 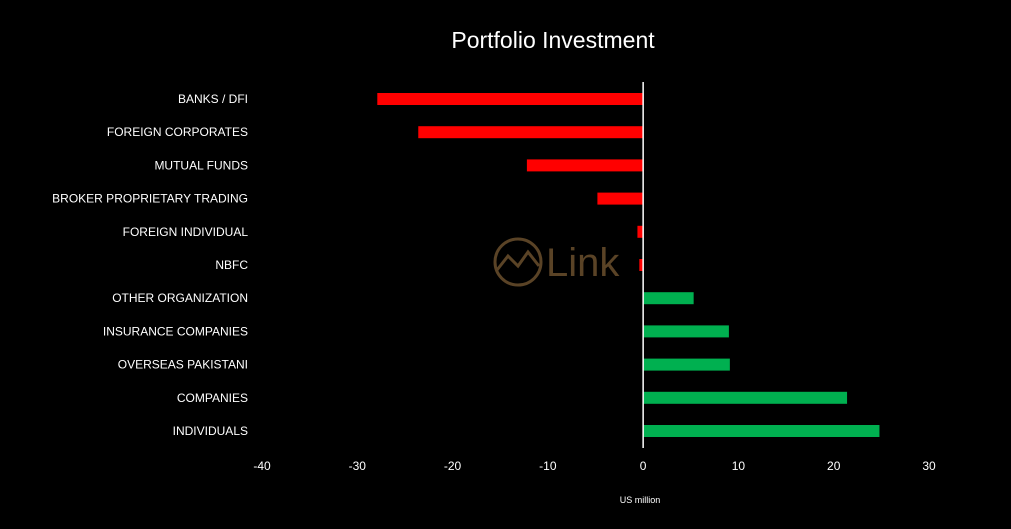 I want to click on category-label: MUTUAL FUNDS, so click(x=201, y=165).